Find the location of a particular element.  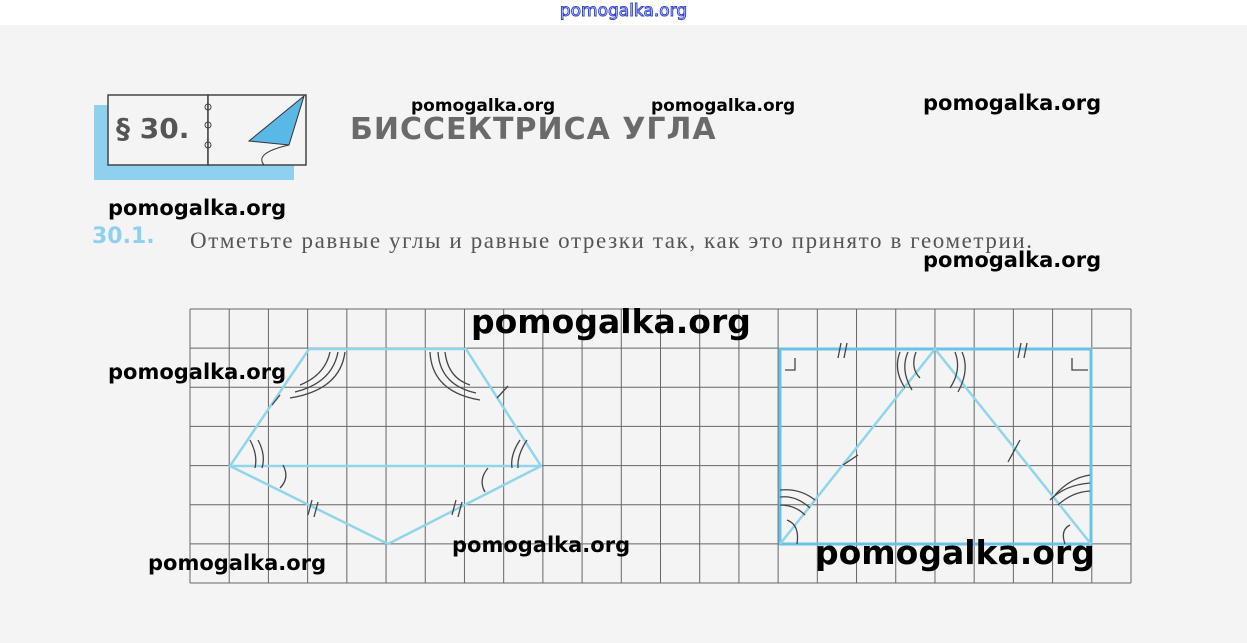

top-watermark: pomogalka.org is located at coordinates (623, 11).